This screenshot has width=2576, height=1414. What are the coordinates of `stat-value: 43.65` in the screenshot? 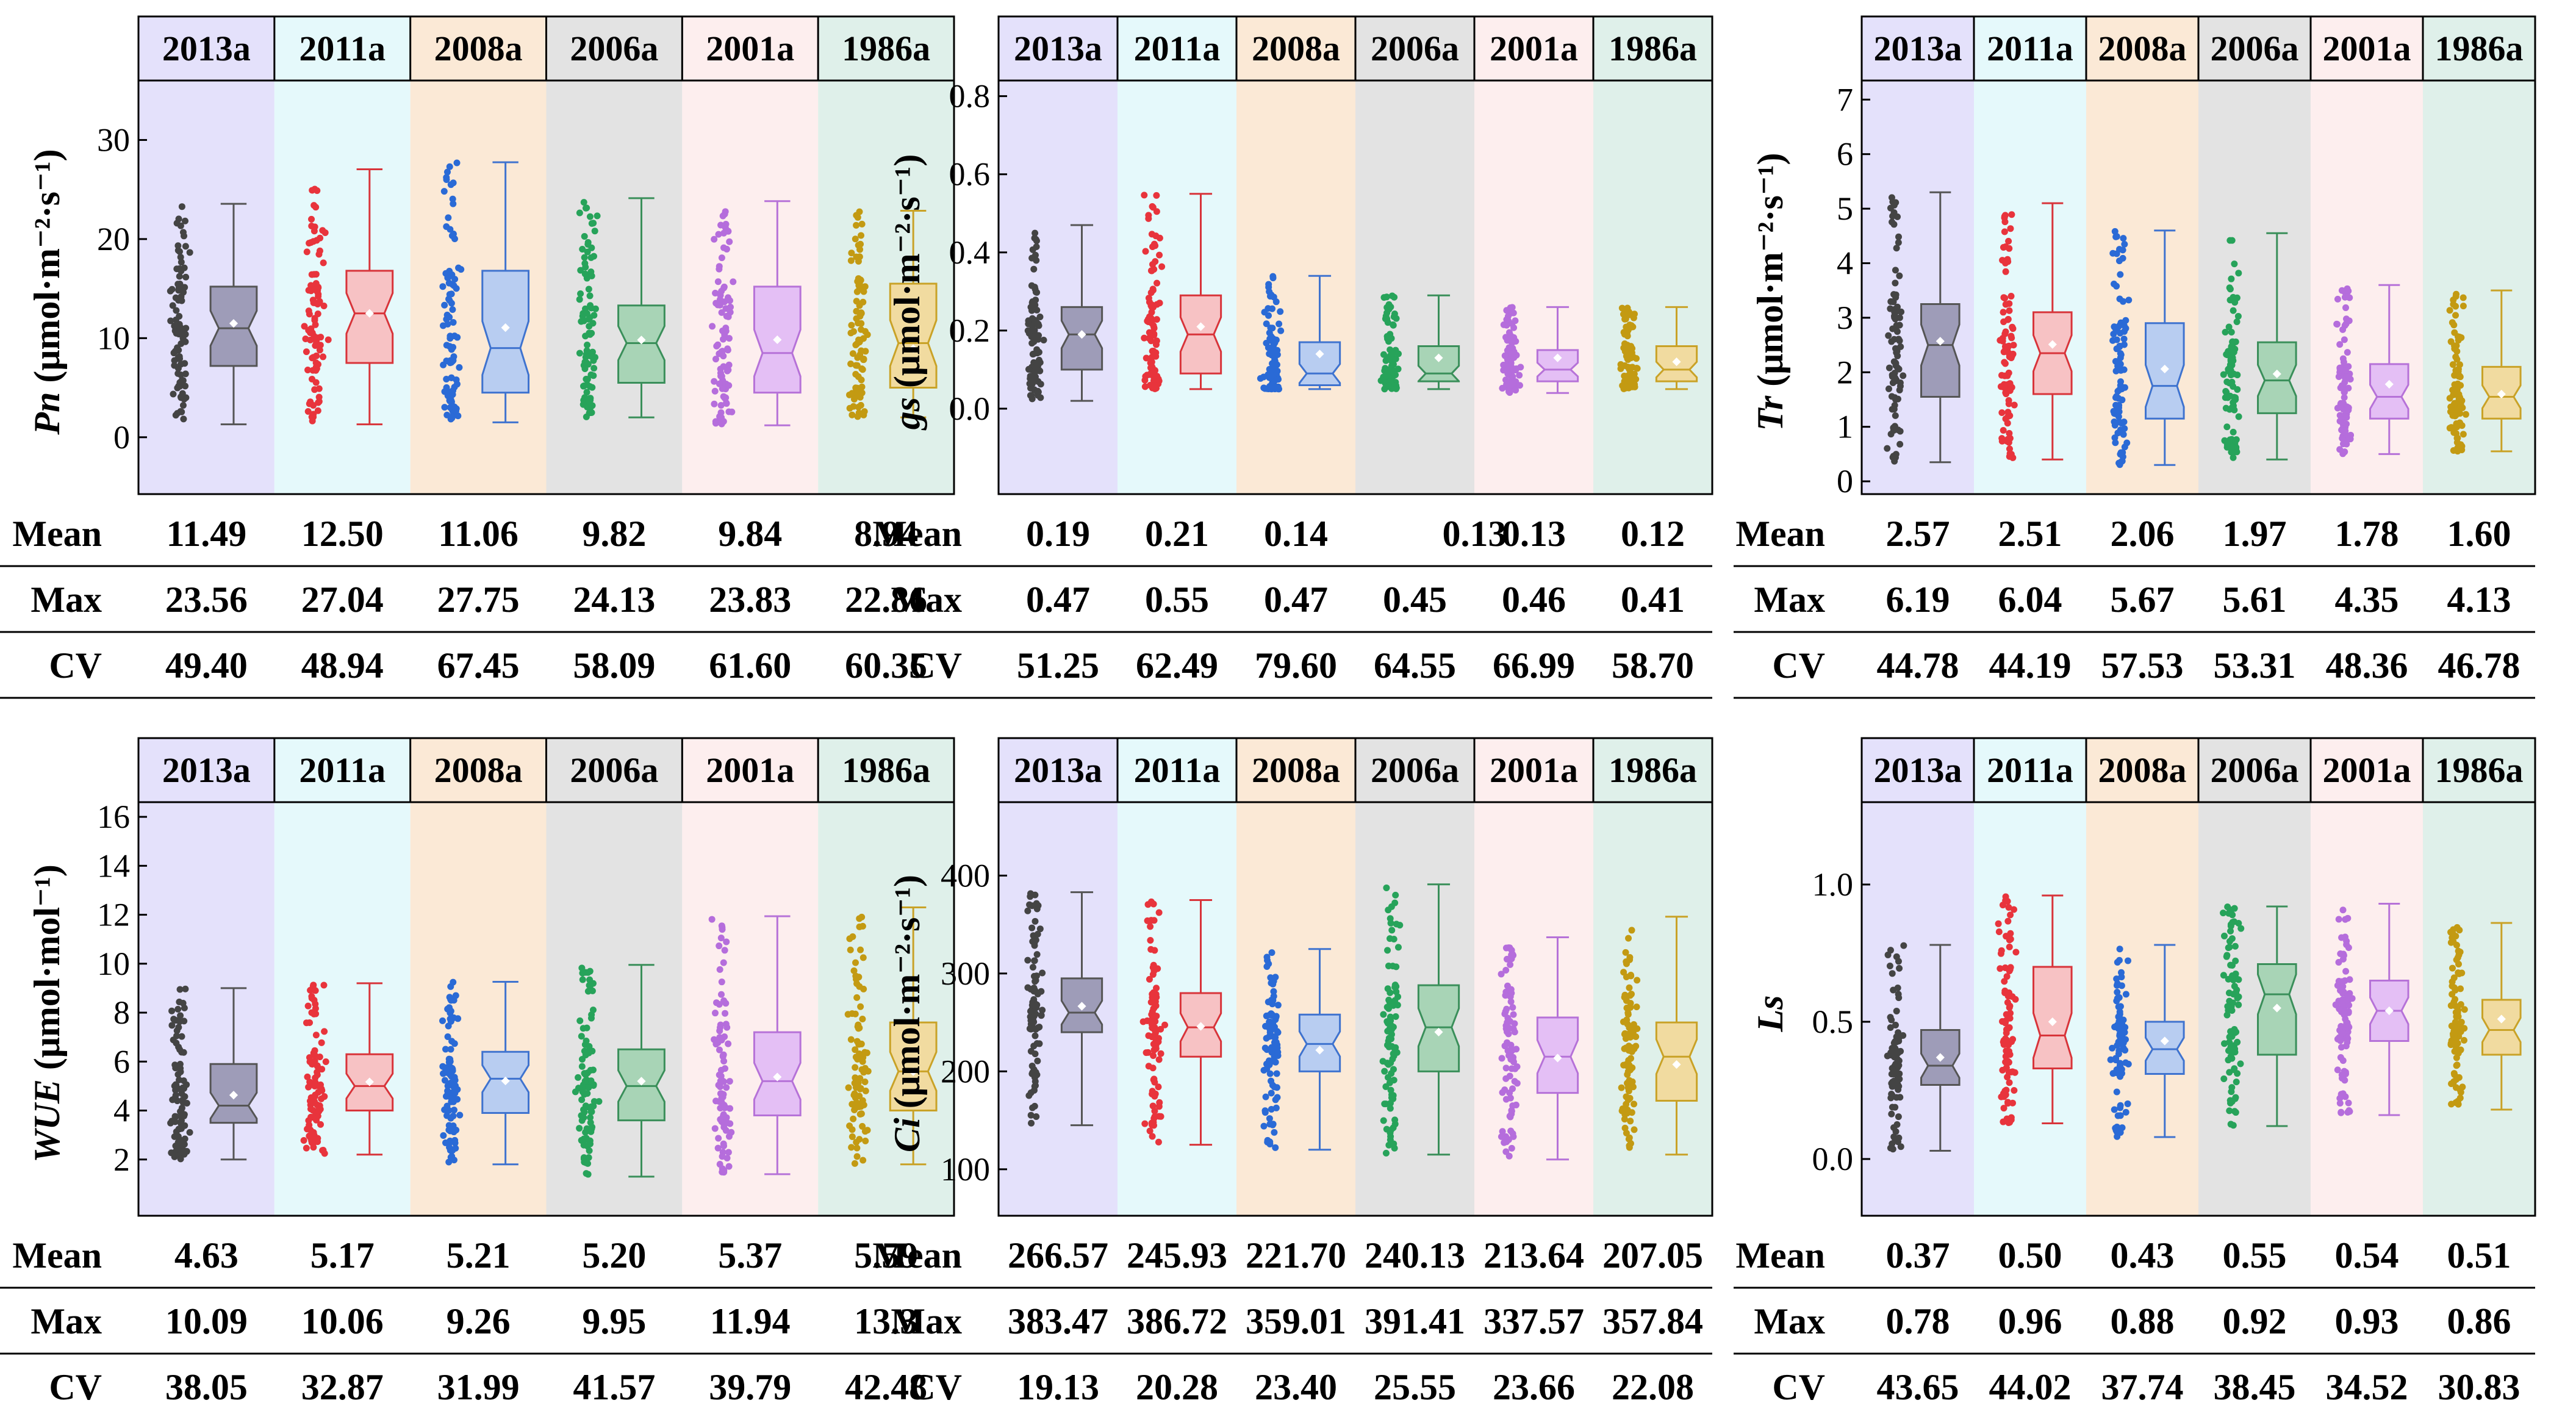 It's located at (1918, 1387).